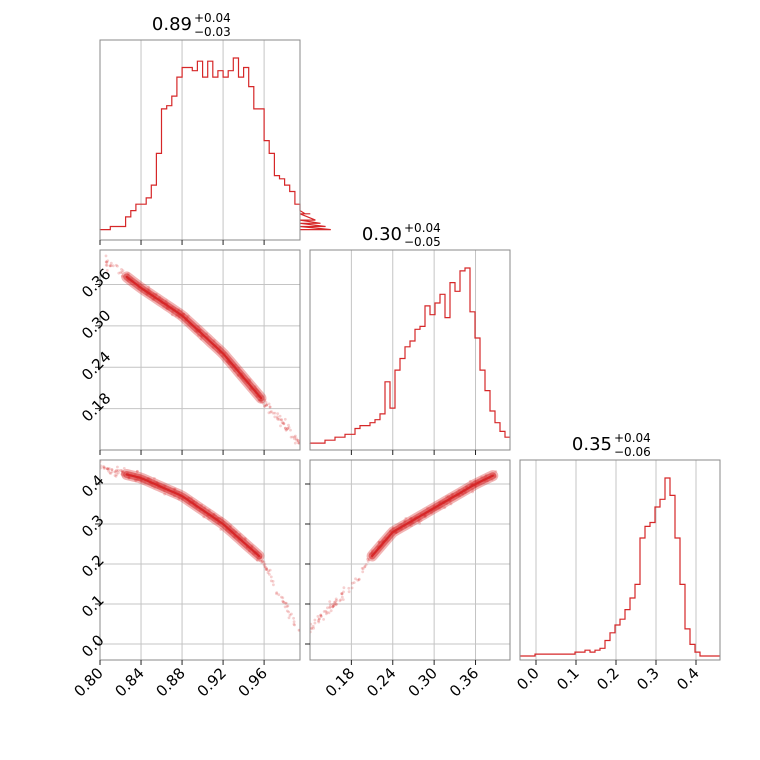 Image resolution: width=760 pixels, height=760 pixels. Describe the element at coordinates (410, 350) in the screenshot. I see `axis-frame-p2` at that location.